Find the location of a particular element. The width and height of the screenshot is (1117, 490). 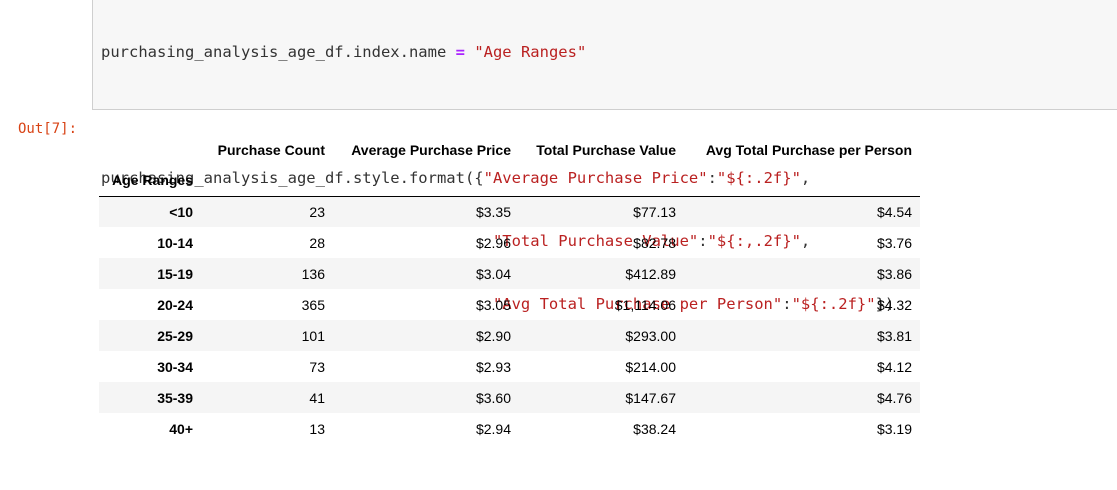

cell-average-purchase-price: $3.60 is located at coordinates (493, 397).